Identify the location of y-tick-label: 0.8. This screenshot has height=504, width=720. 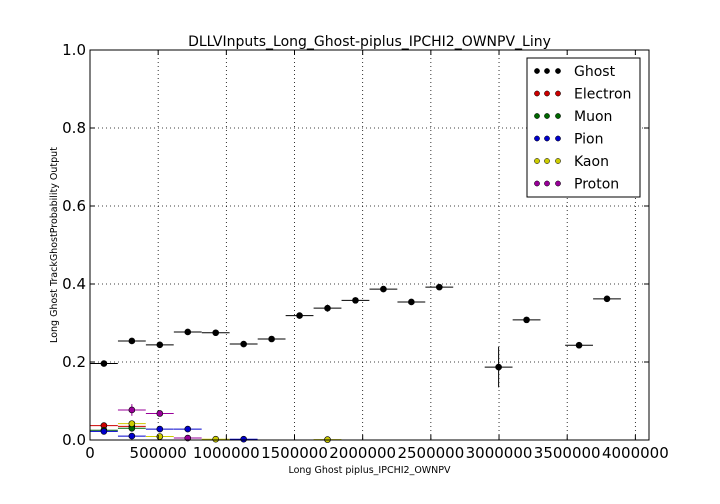
(74, 128).